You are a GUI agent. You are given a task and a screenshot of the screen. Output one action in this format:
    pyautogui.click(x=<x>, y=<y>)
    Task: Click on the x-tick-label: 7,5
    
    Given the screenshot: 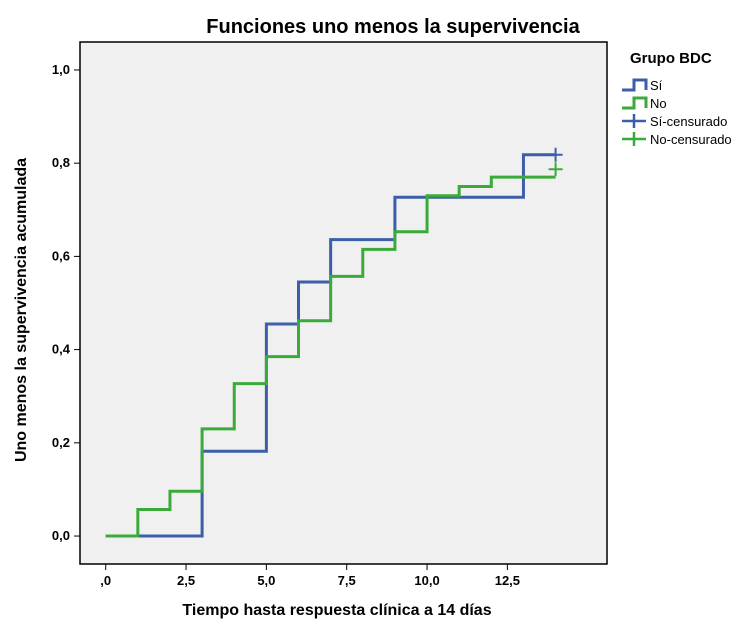 What is the action you would take?
    pyautogui.click(x=347, y=580)
    